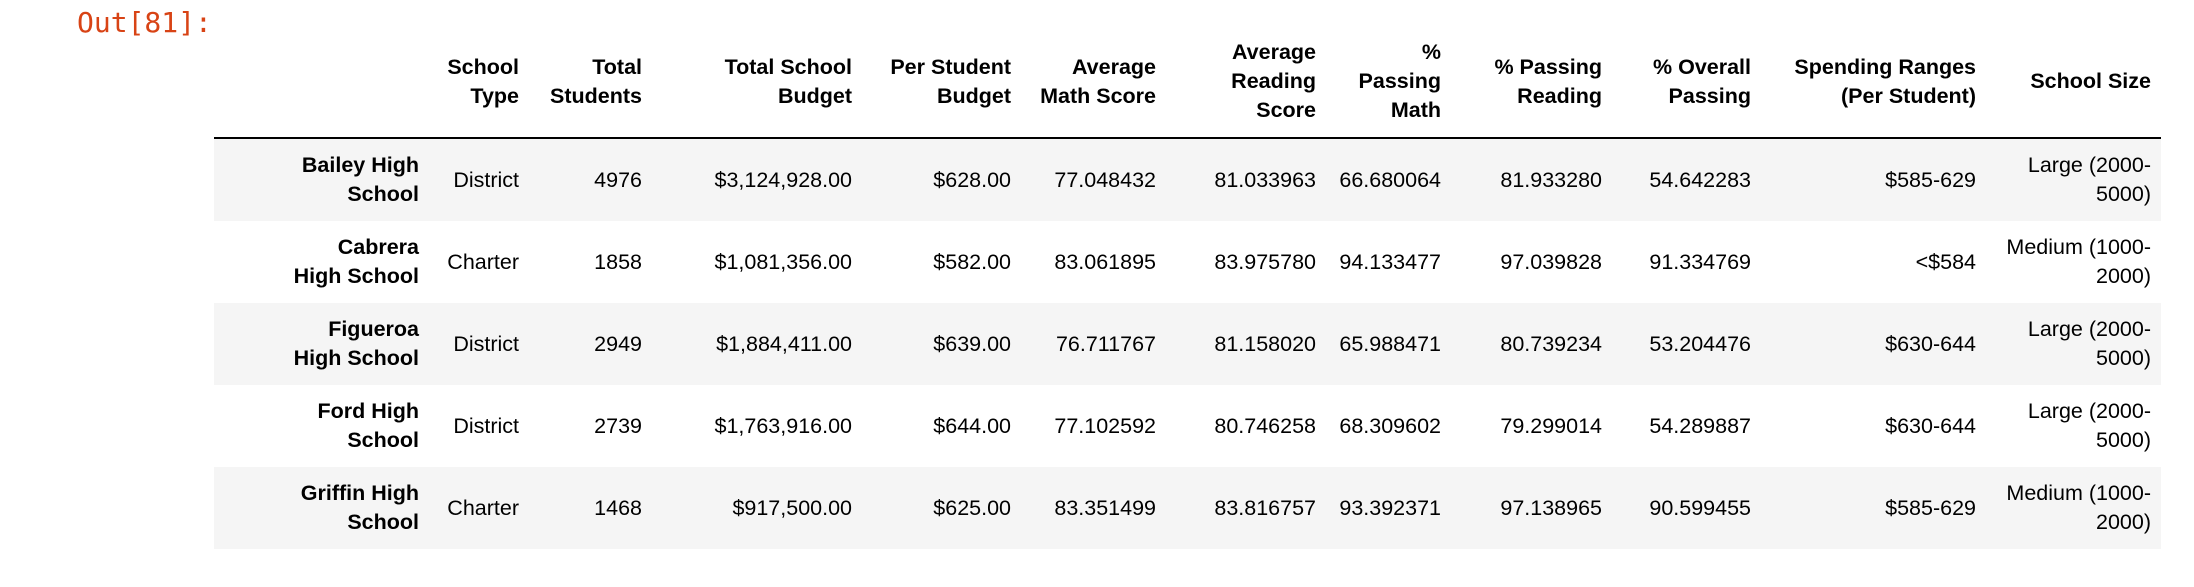 This screenshot has height=587, width=2194. I want to click on cell: 80.746258, so click(1265, 425).